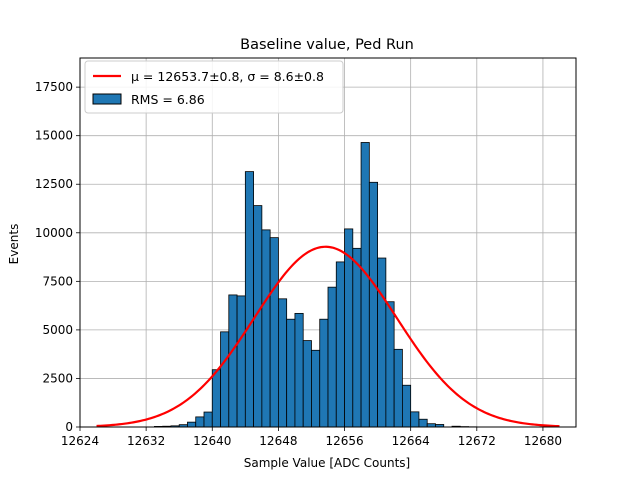  I want to click on y-axis-label: Events, so click(14, 244).